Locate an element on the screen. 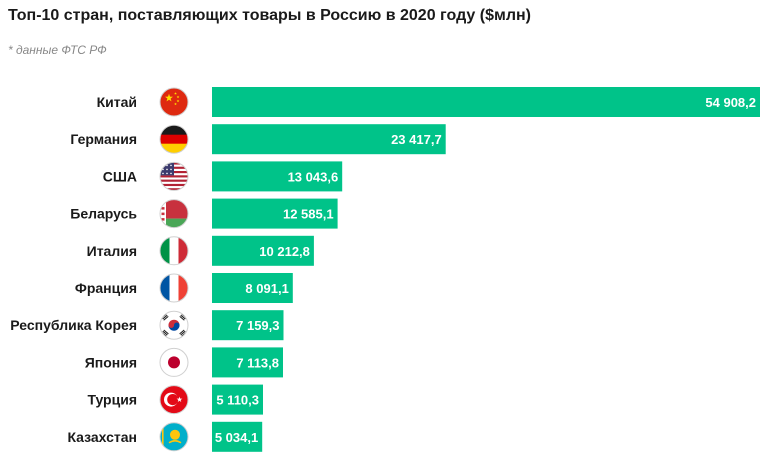 The width and height of the screenshot is (770, 460). bar-row: США 13 043,6 is located at coordinates (223, 176).